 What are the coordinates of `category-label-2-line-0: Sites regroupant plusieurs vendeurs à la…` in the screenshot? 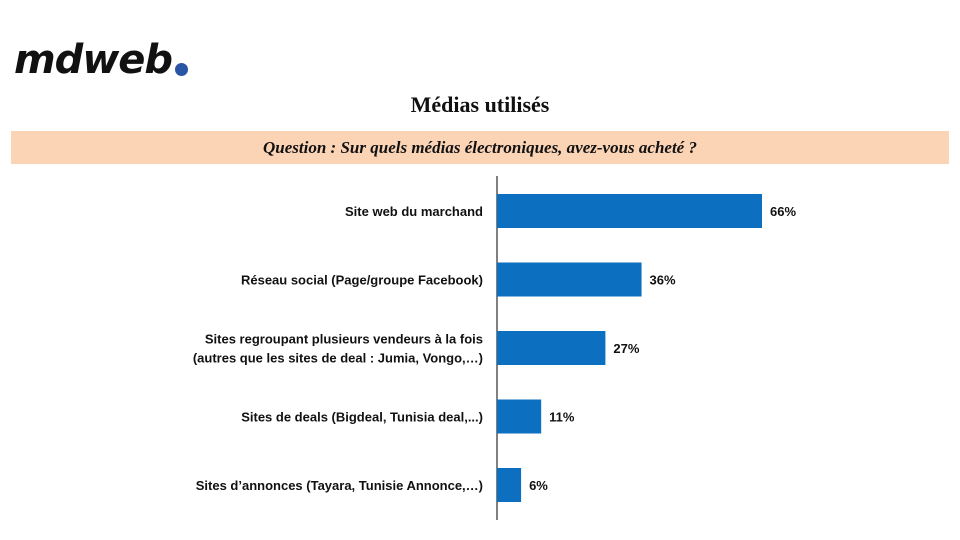 It's located at (344, 339).